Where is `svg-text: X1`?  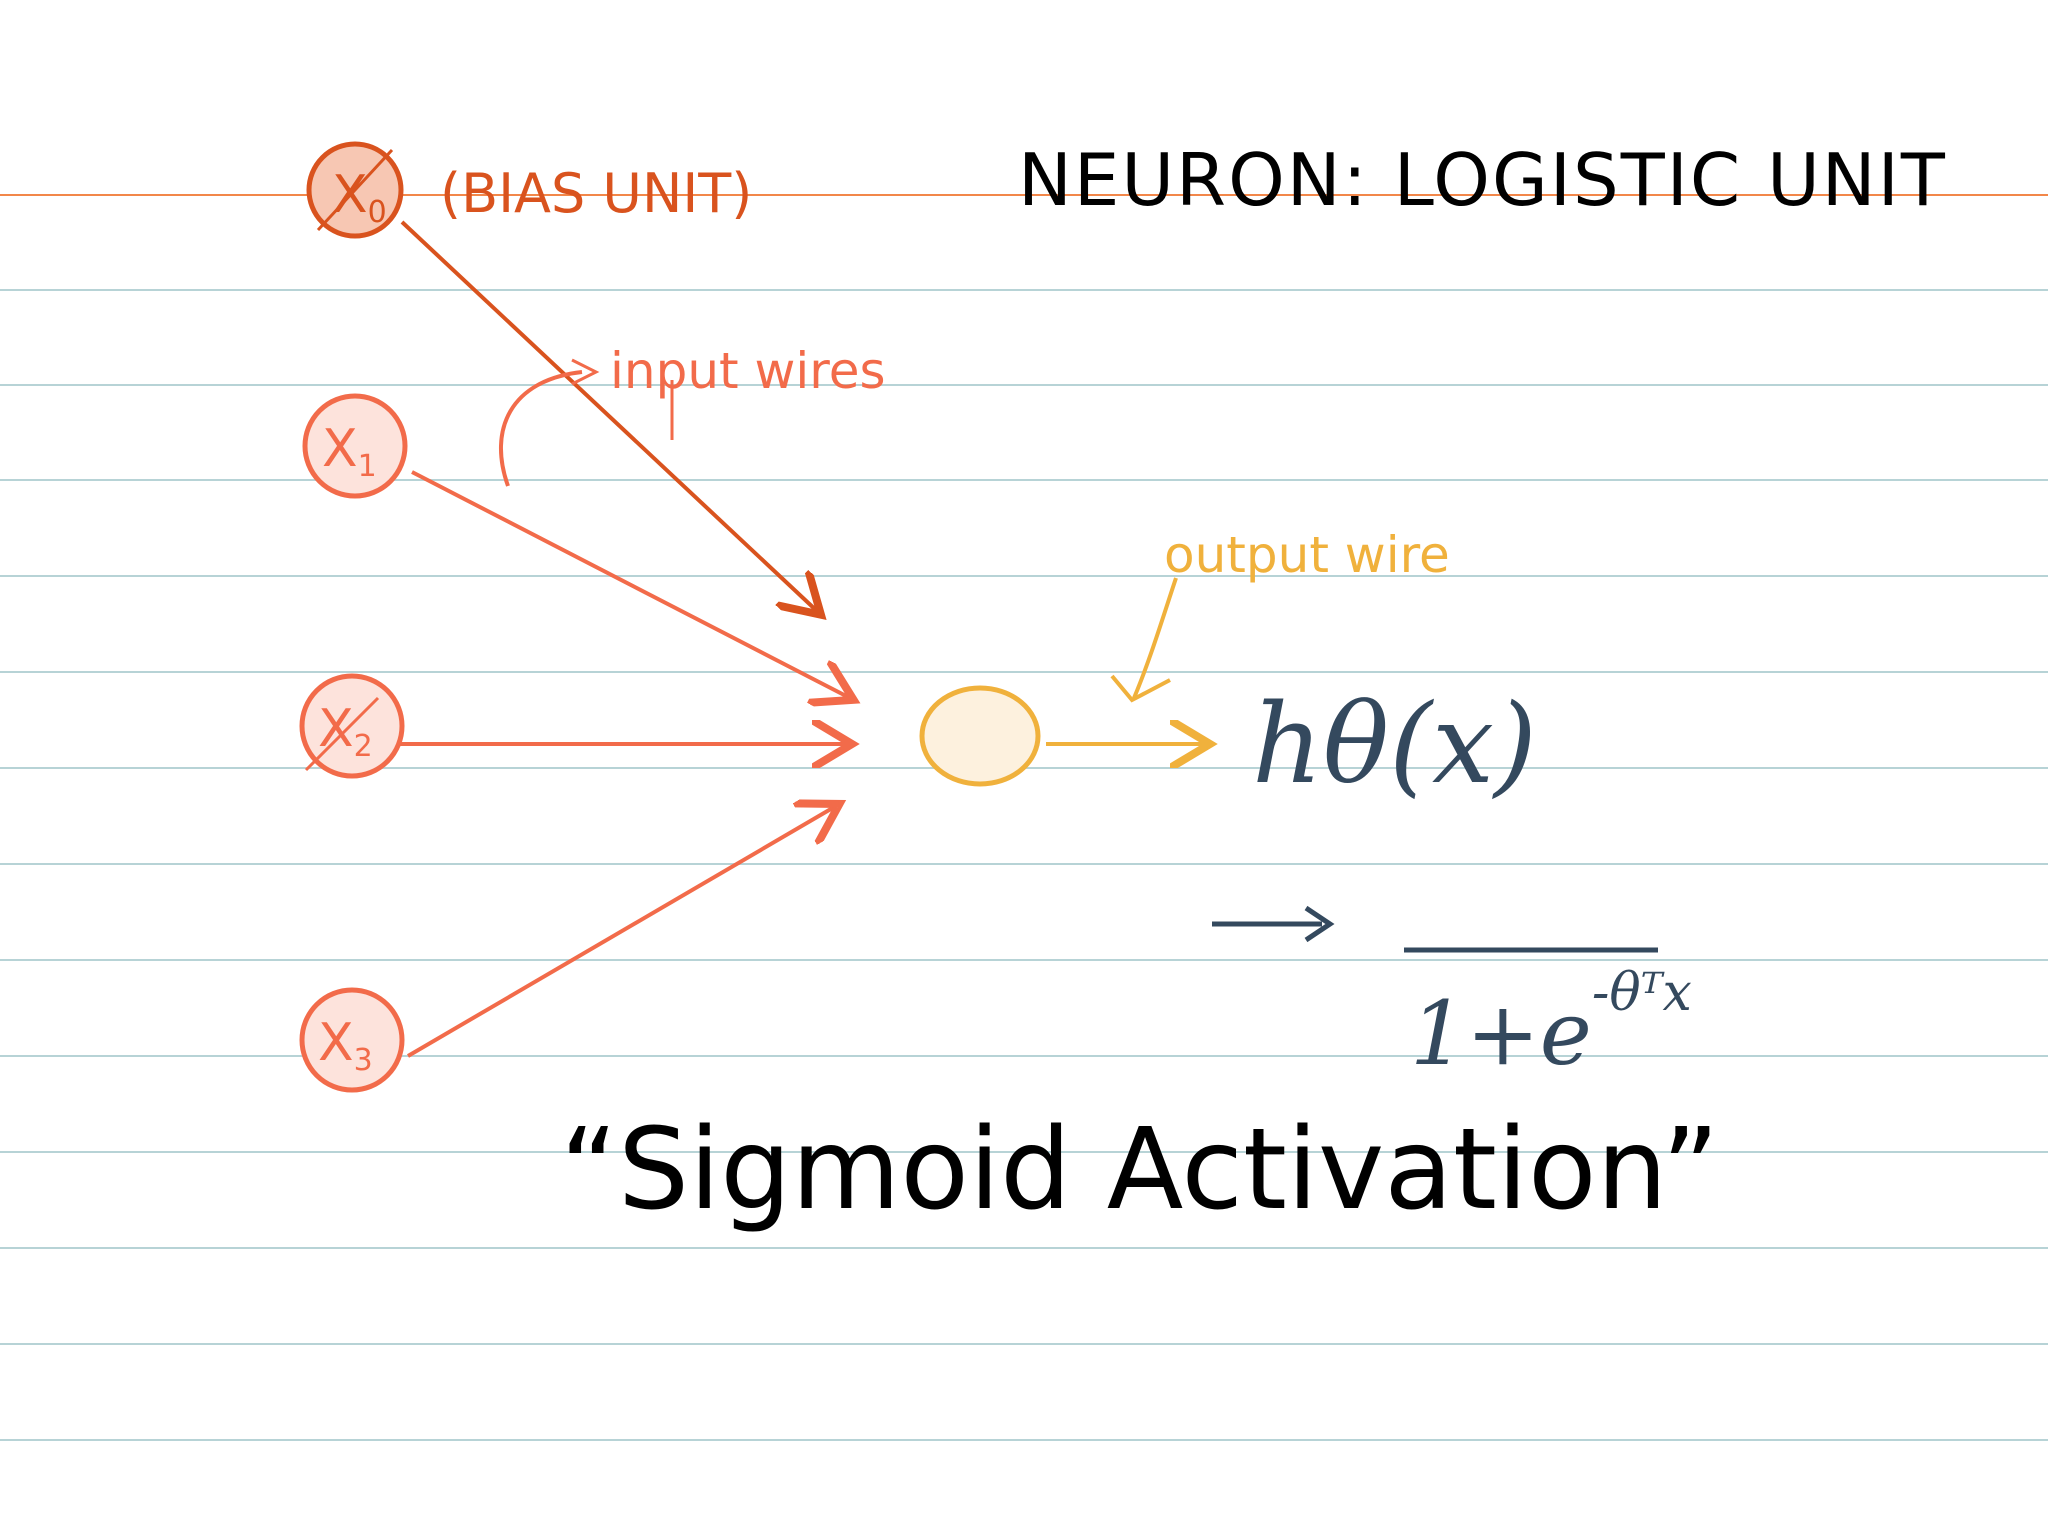 svg-text: X1 is located at coordinates (349, 451).